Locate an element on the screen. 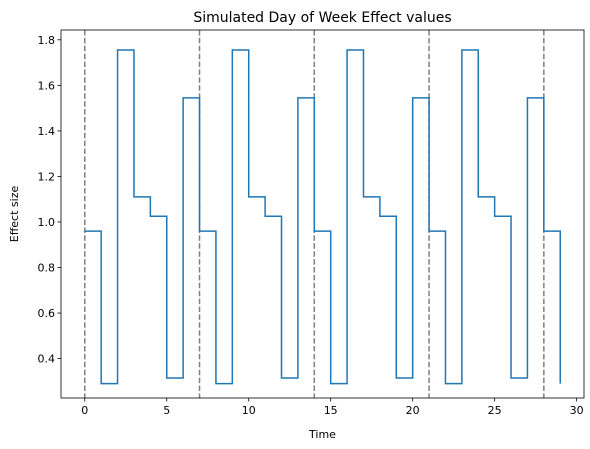 Image resolution: width=590 pixels, height=449 pixels. x-axis: 0 5 10 15 20 25 30 is located at coordinates (332, 407).